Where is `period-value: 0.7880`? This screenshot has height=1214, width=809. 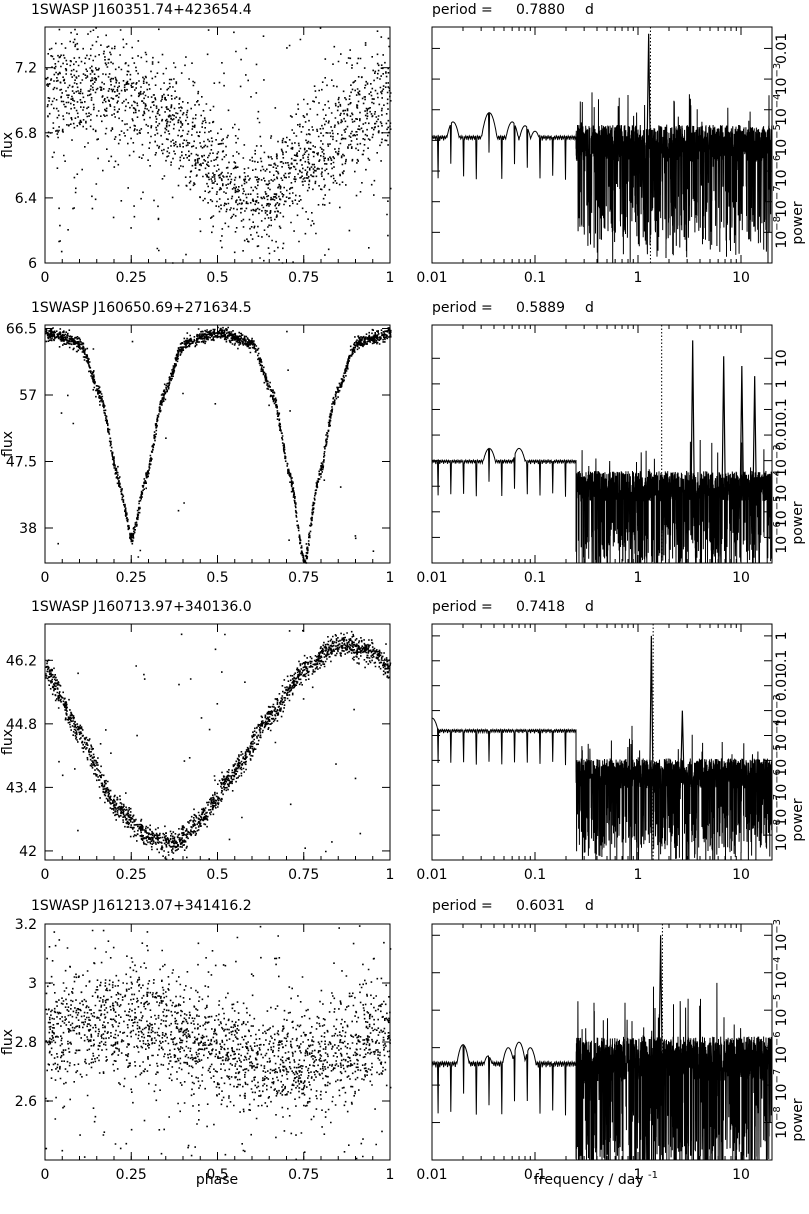 period-value: 0.7880 is located at coordinates (540, 10).